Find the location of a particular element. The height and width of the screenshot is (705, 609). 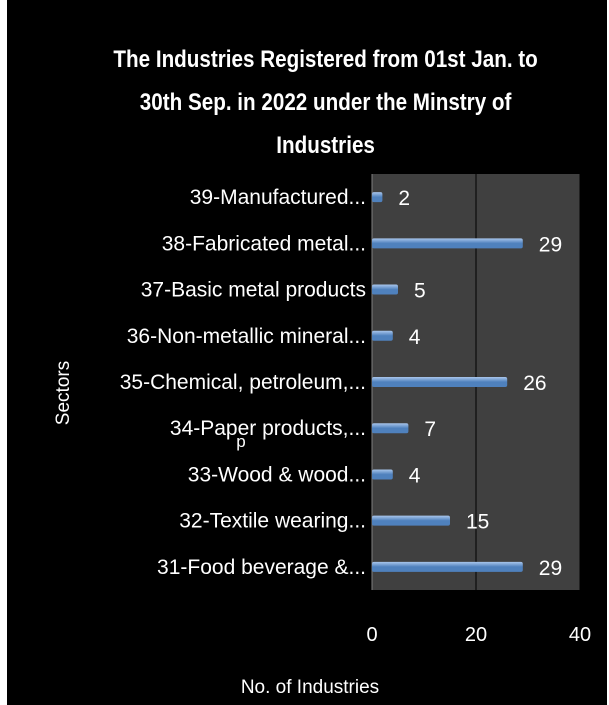

data-label: 7 is located at coordinates (430, 429).